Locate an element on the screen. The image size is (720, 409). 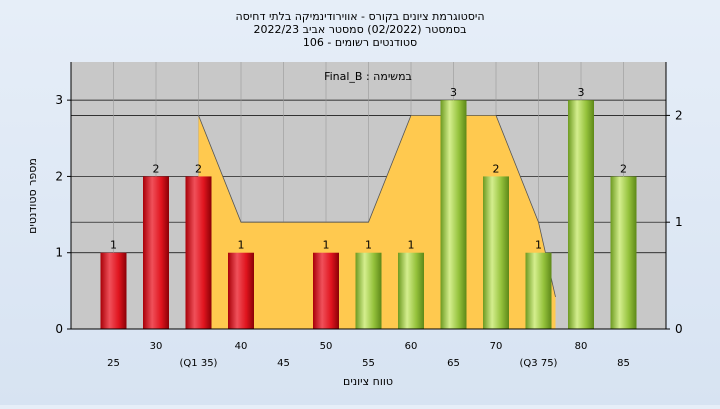
bar-value-label-70: 2 is located at coordinates (496, 168).